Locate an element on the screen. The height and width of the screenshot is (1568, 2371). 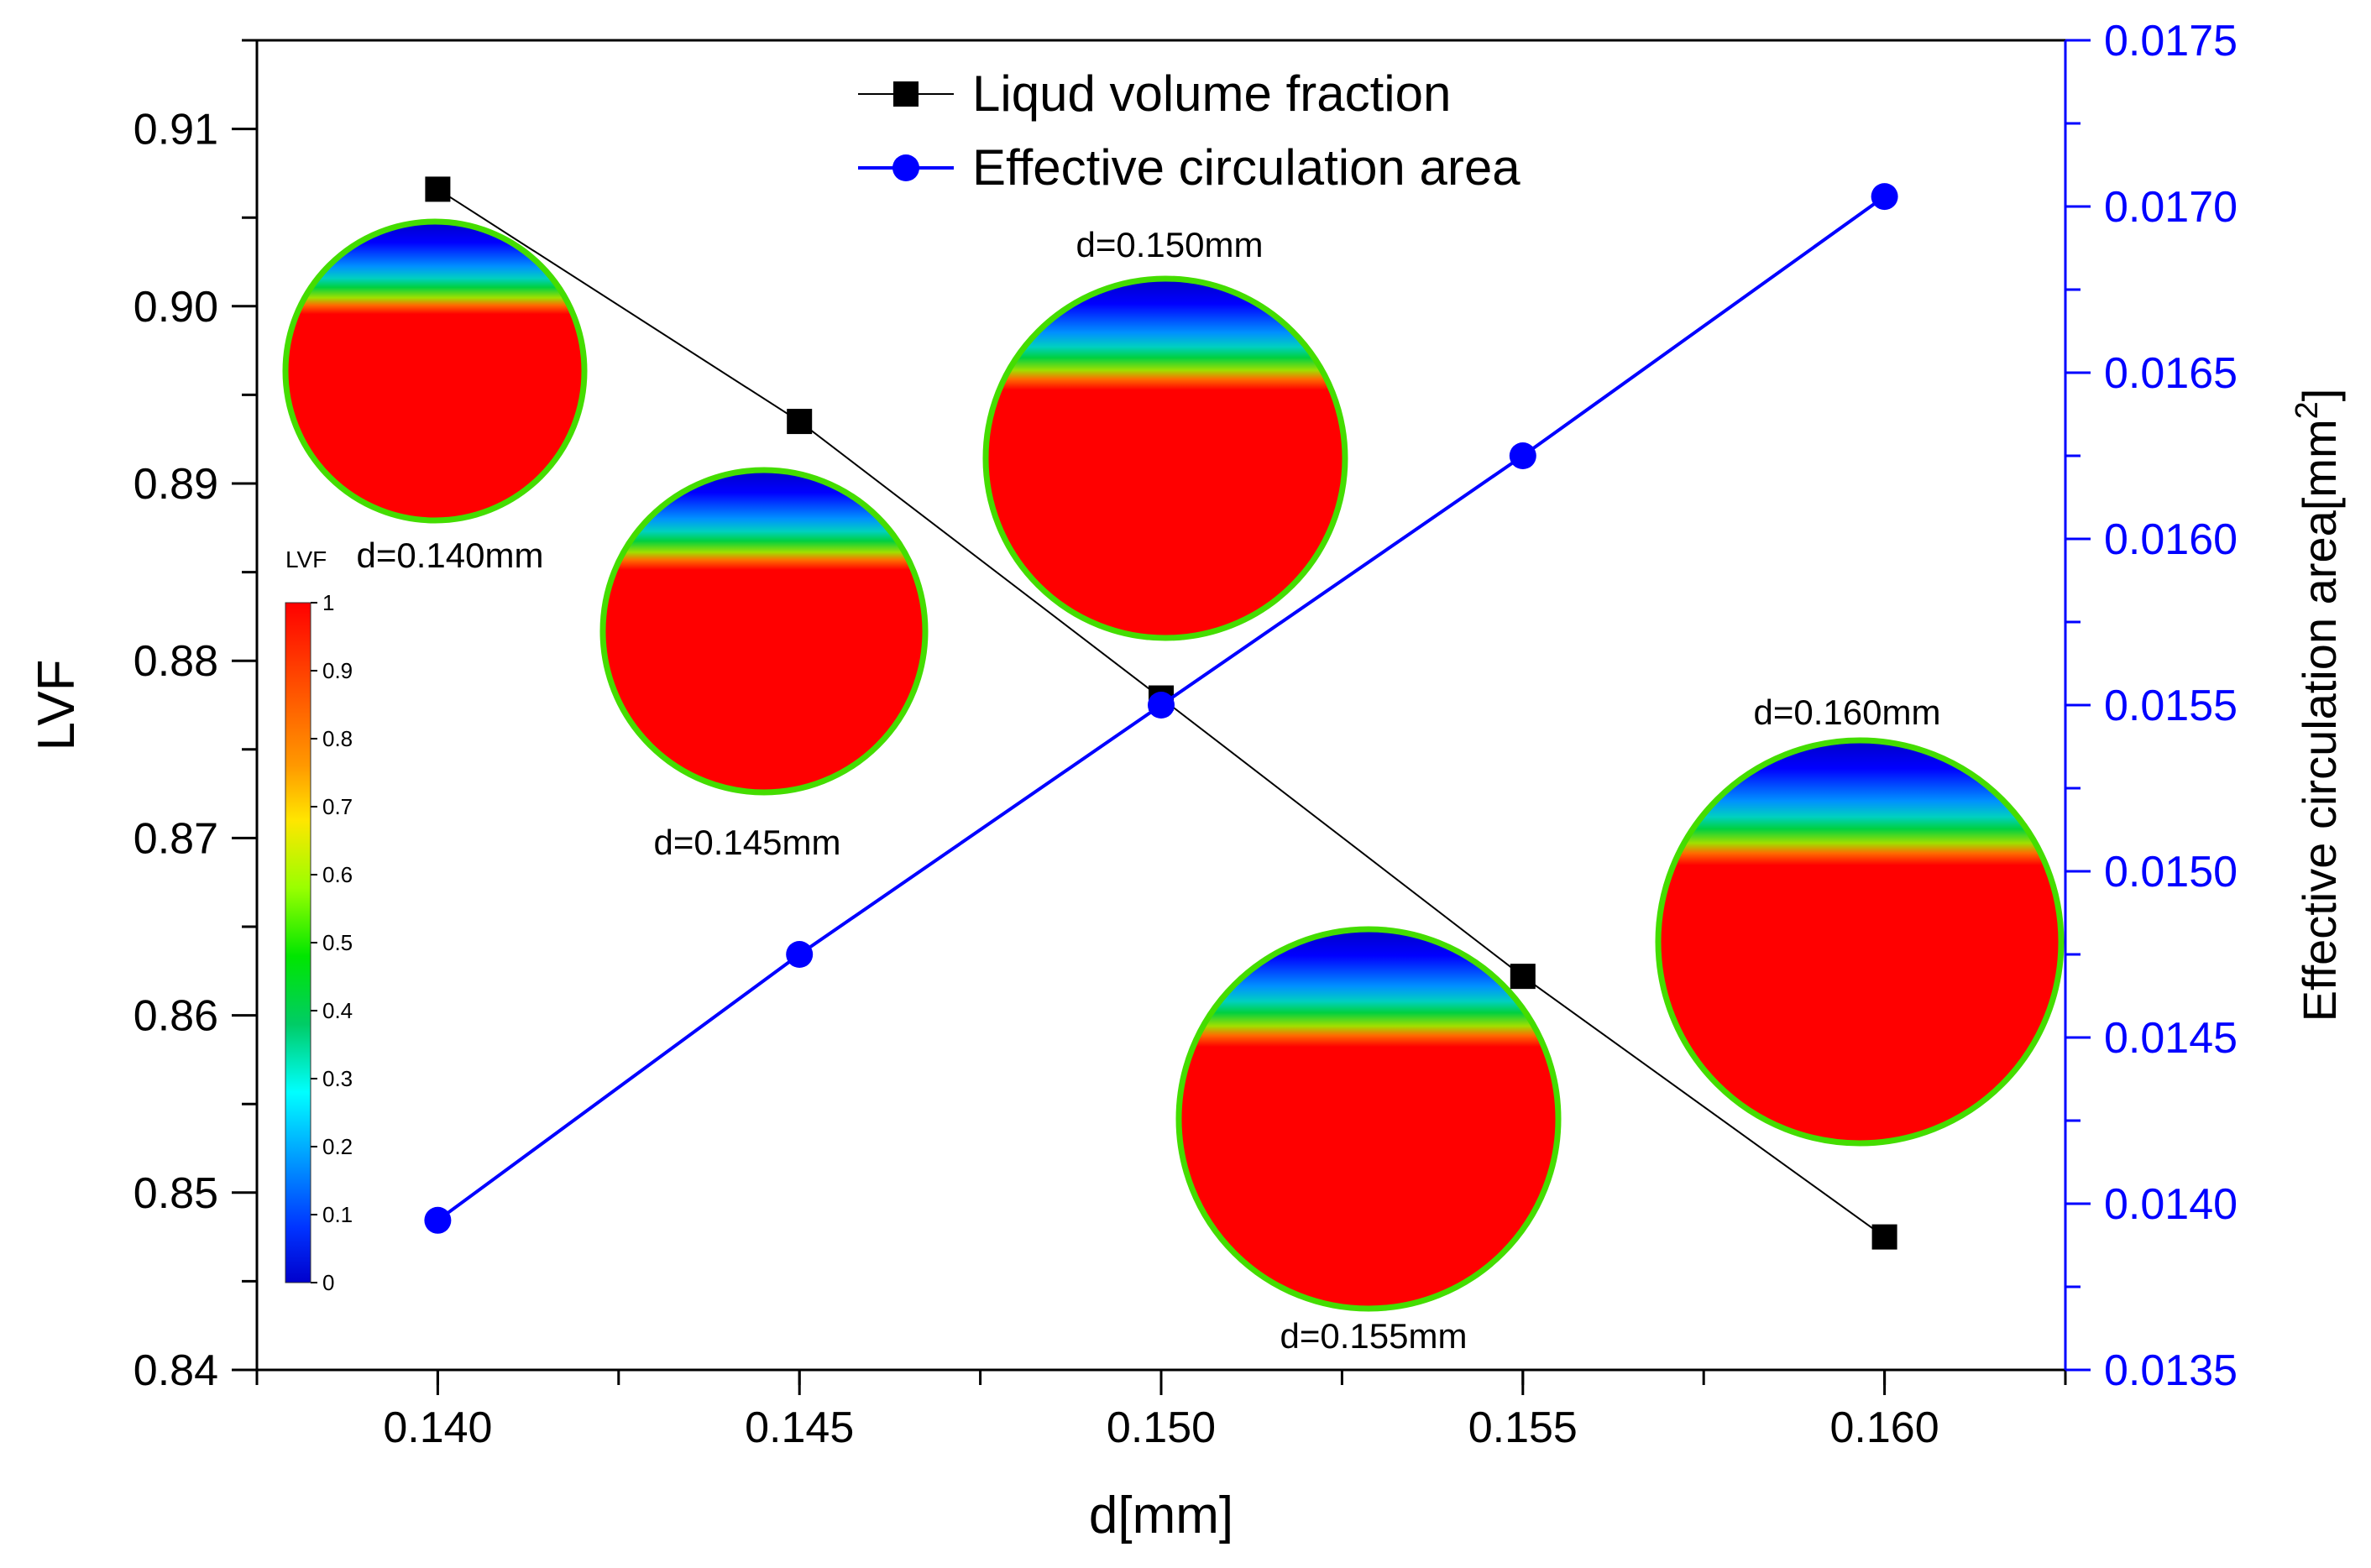
inset-label: d=0.160mm is located at coordinates (1847, 712).